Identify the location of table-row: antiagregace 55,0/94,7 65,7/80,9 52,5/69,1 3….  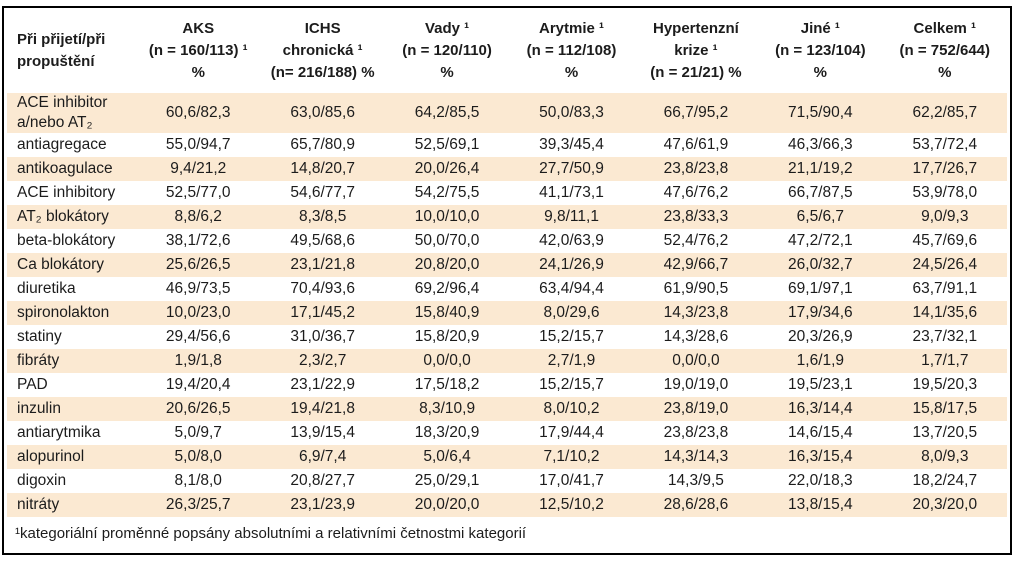
(507, 145).